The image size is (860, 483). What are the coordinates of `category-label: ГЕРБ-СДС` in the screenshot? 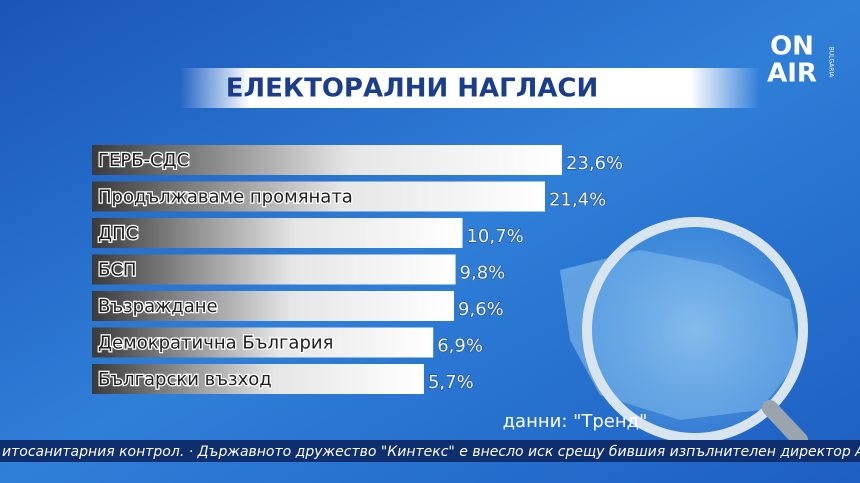 It's located at (143, 160).